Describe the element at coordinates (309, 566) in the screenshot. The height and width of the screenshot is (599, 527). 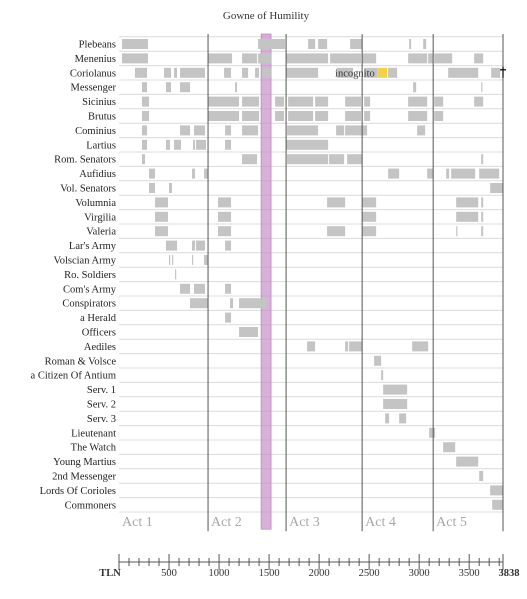
I see `x-axis: TLN 500 1000 1500 2000 2500 3000 3500 3838` at that location.